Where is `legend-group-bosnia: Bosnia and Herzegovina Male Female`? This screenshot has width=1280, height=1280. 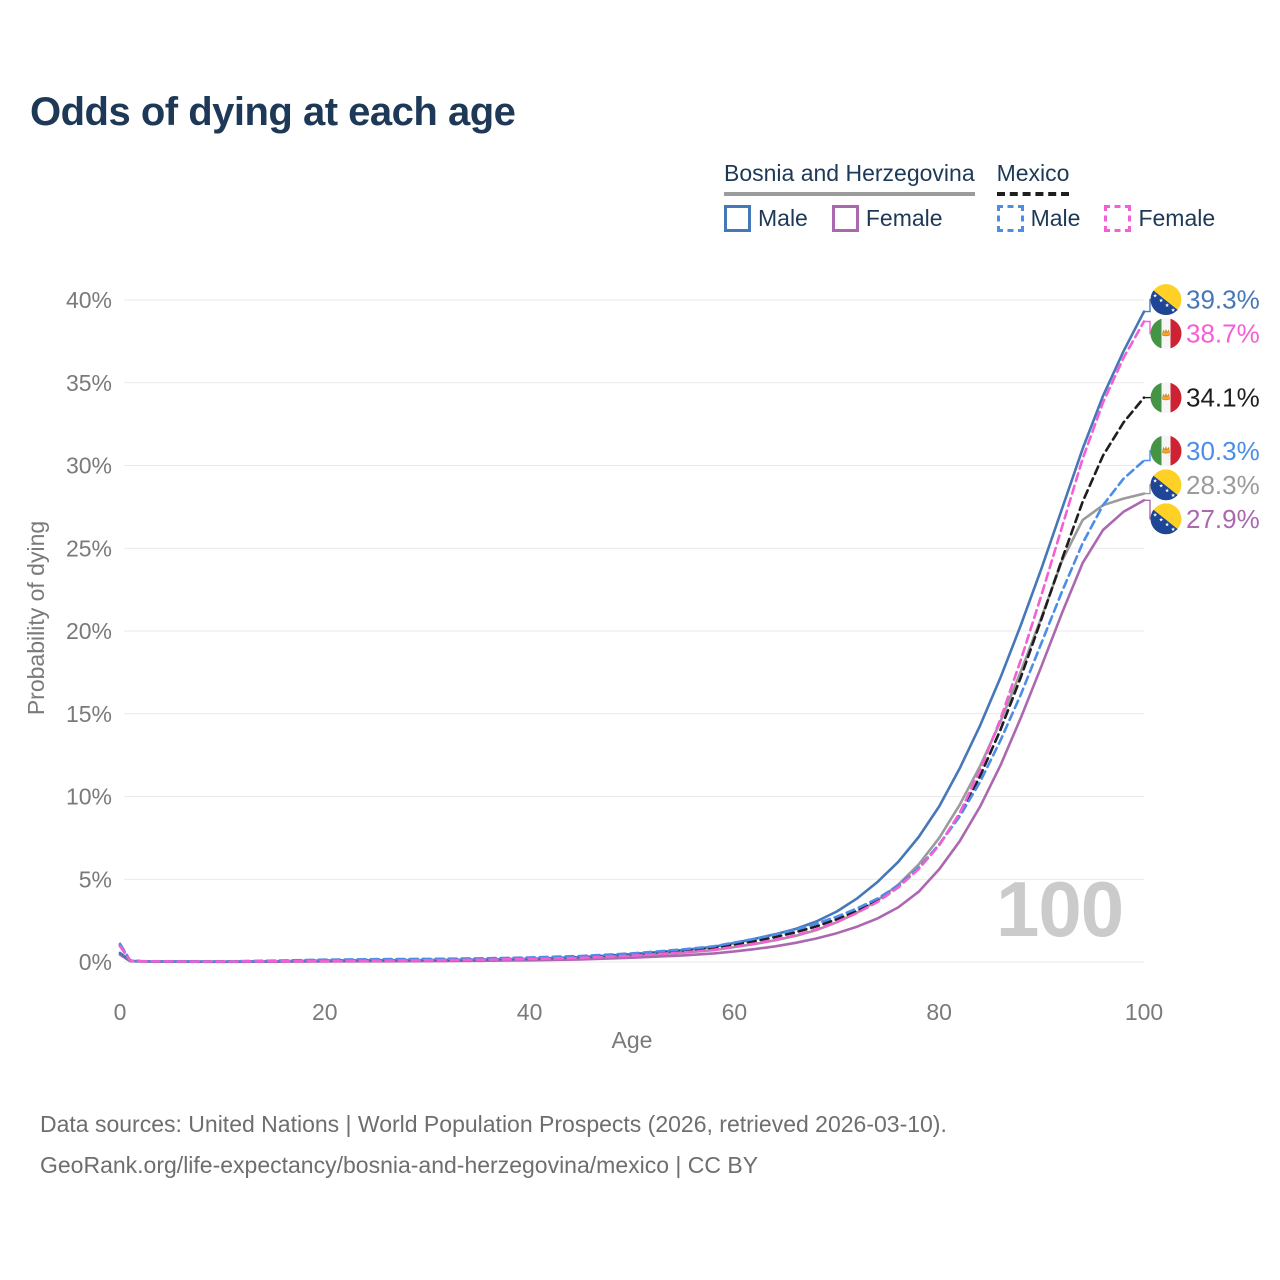
legend-group-bosnia: Bosnia and Herzegovina Male Female is located at coordinates (849, 196).